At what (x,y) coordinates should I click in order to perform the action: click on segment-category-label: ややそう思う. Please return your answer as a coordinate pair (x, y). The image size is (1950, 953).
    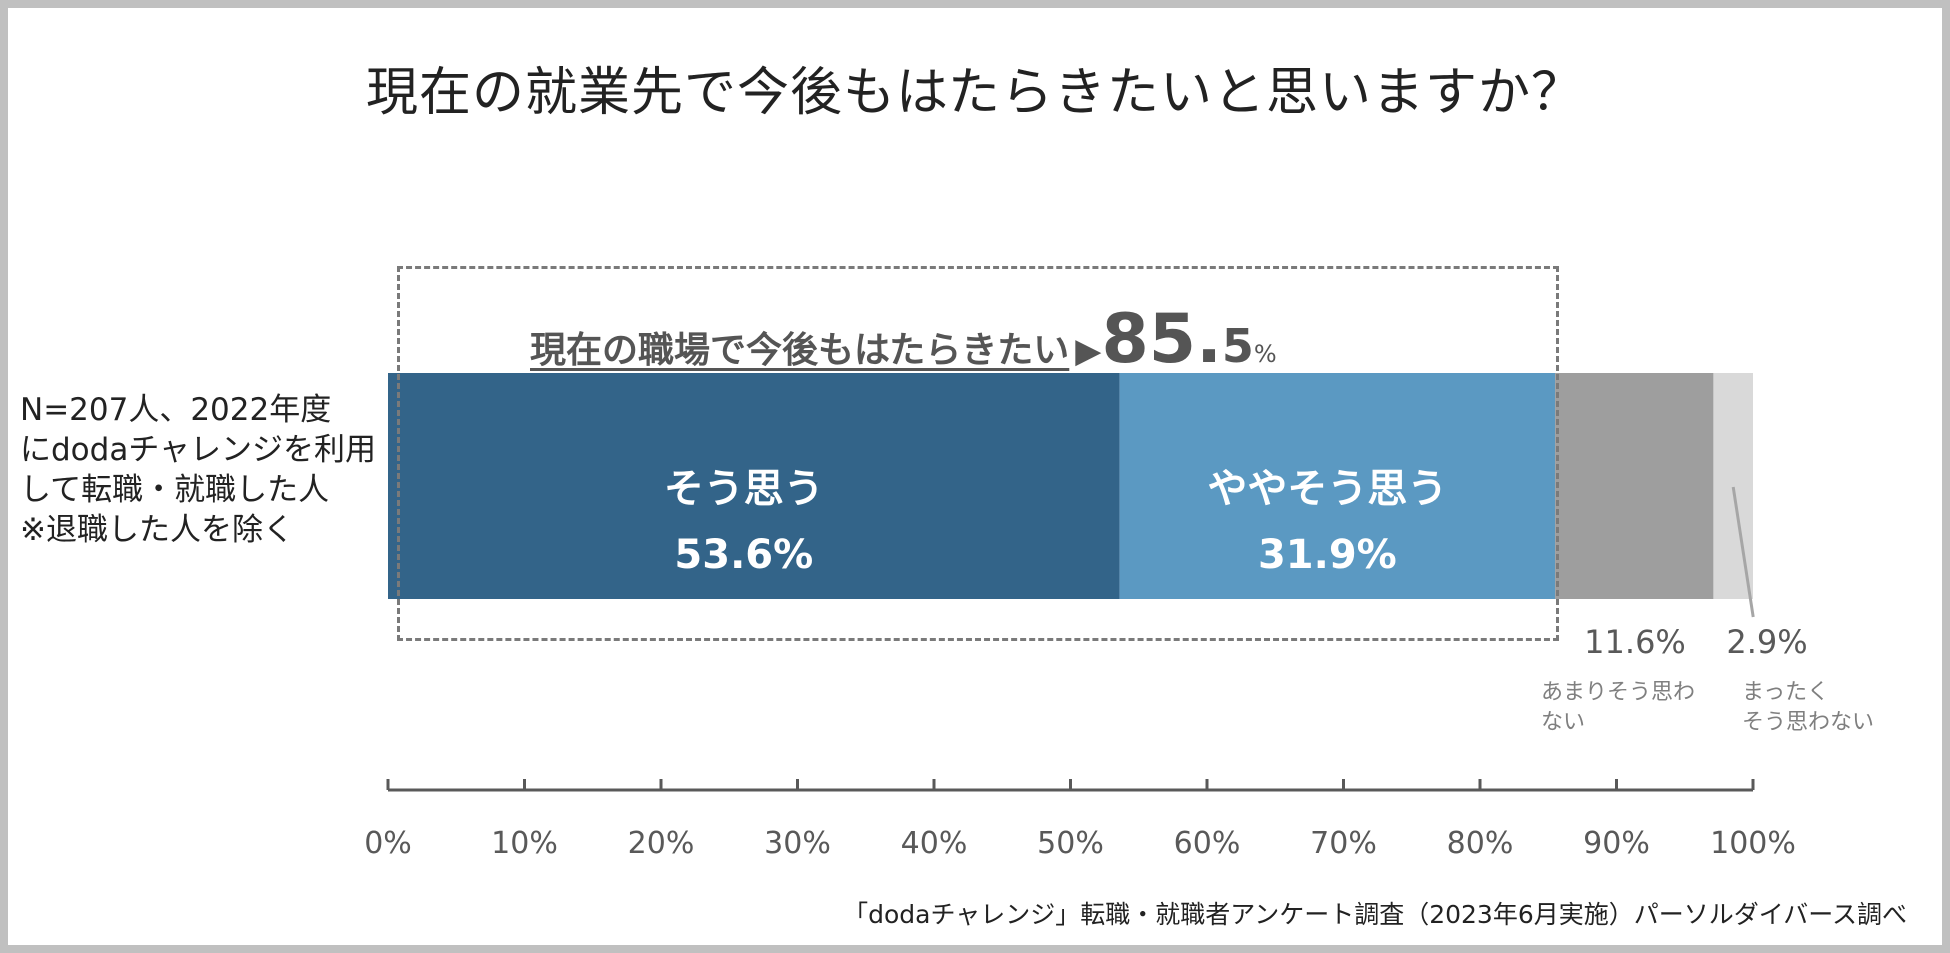
    Looking at the image, I should click on (1327, 489).